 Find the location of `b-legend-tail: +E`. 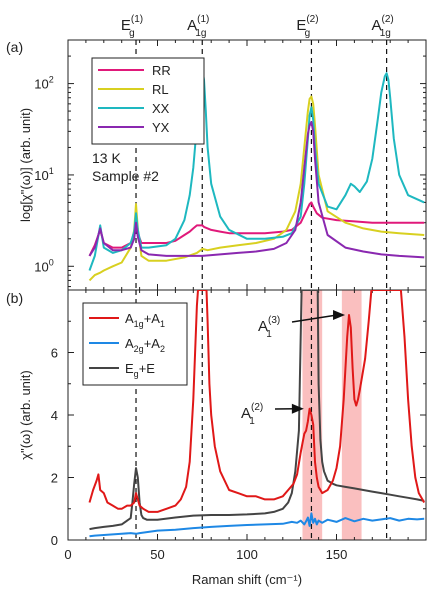

b-legend-tail: +E is located at coordinates (147, 368).